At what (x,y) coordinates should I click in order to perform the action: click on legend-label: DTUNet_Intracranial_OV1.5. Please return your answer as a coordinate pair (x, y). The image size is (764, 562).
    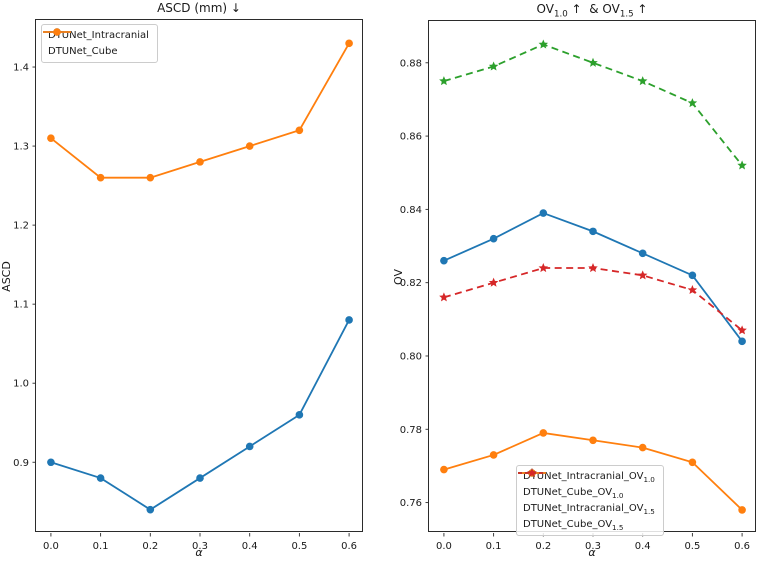
    Looking at the image, I should click on (589, 509).